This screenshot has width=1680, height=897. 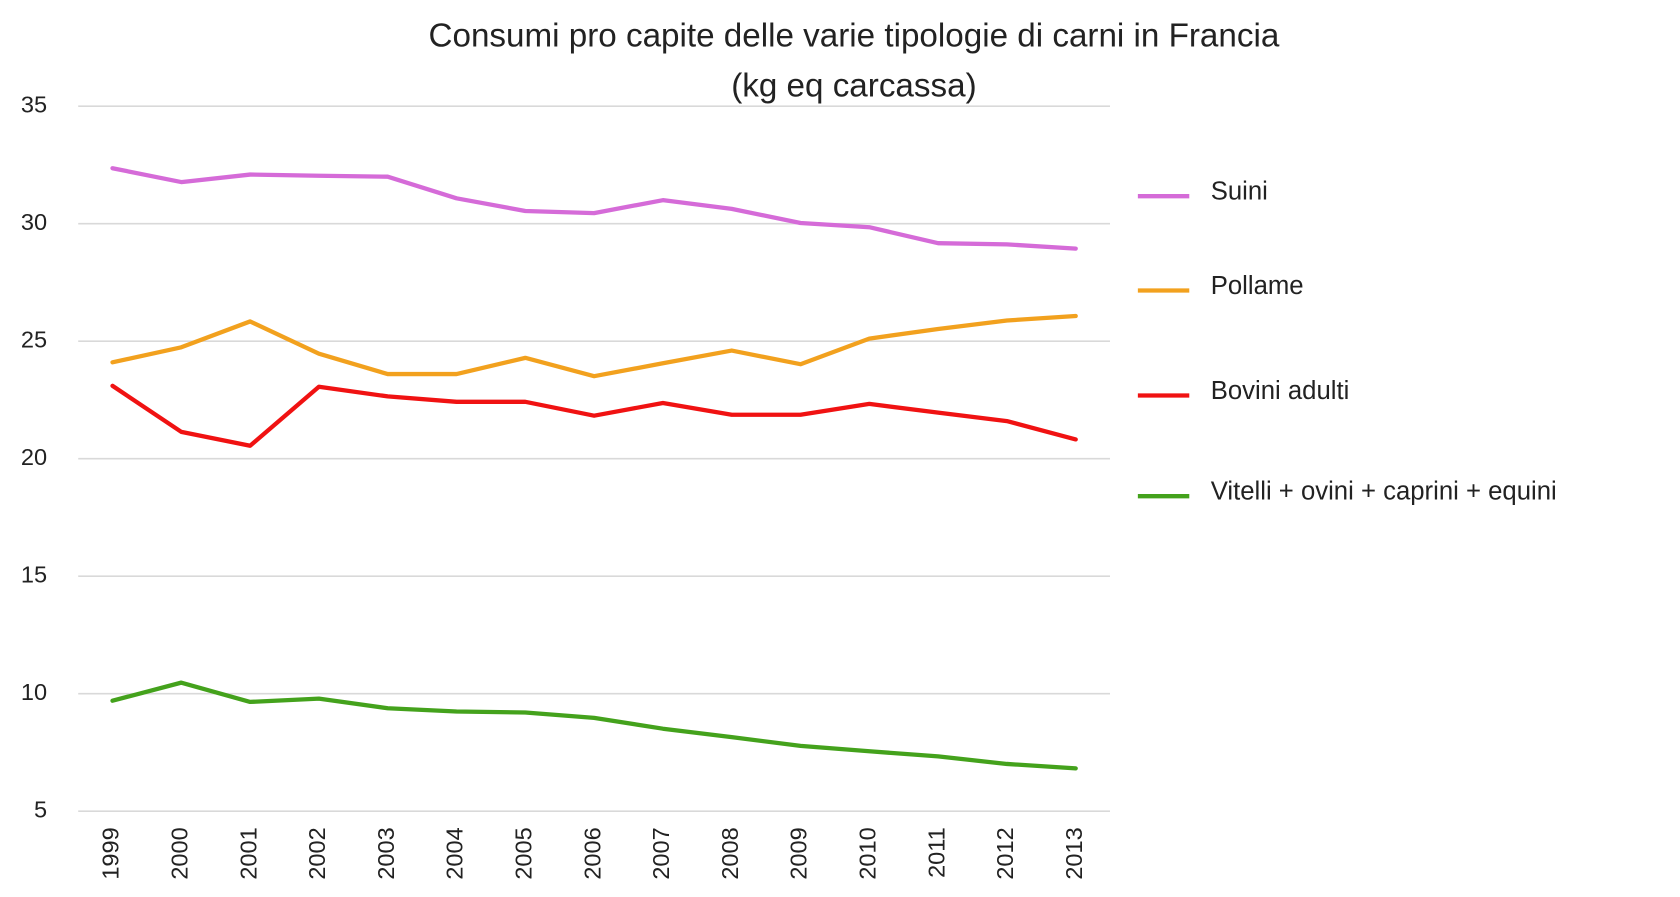 What do you see at coordinates (111, 853) in the screenshot?
I see `x-tick-label: 1999` at bounding box center [111, 853].